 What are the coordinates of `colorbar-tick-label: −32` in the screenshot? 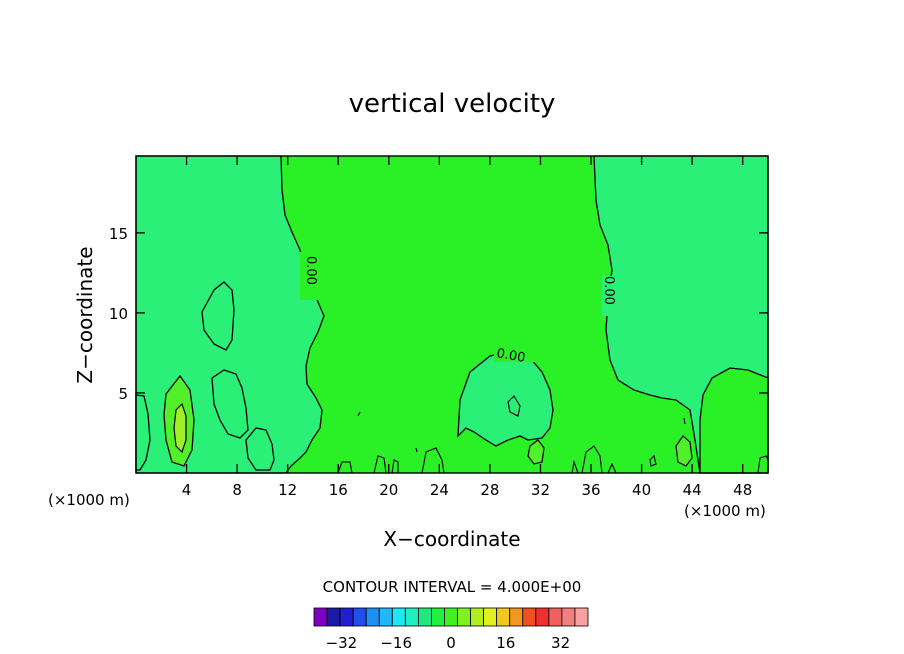 It's located at (342, 643).